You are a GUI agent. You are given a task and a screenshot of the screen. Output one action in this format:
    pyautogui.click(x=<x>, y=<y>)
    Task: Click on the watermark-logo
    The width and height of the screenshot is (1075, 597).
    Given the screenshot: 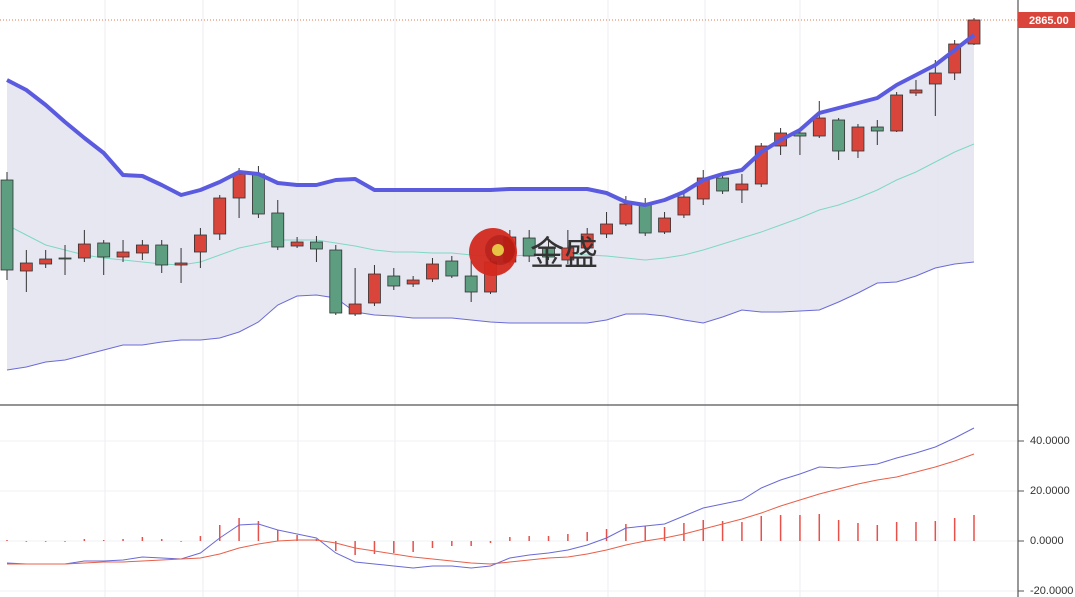 What is the action you would take?
    pyautogui.click(x=493, y=252)
    